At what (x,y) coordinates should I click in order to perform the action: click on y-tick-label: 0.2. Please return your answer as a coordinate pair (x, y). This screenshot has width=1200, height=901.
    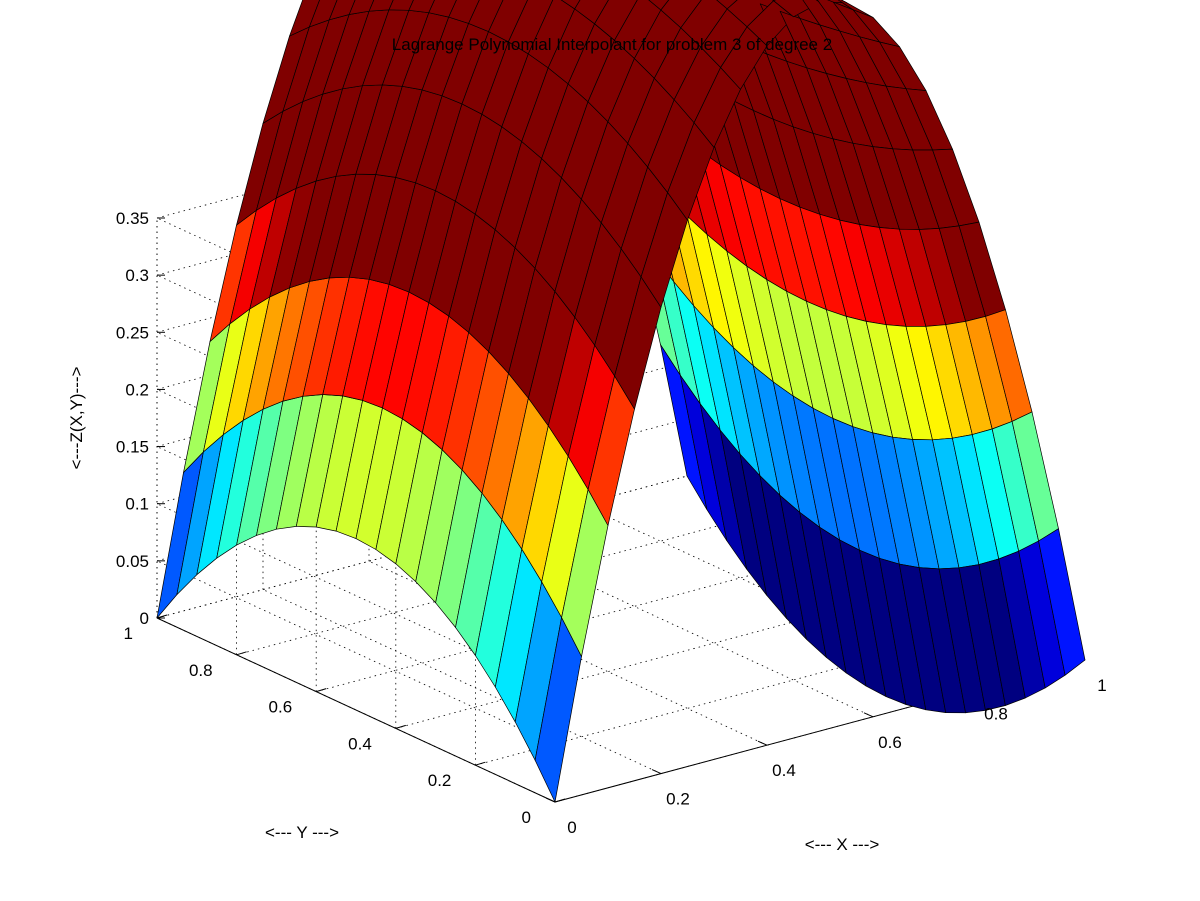
    Looking at the image, I should click on (440, 780).